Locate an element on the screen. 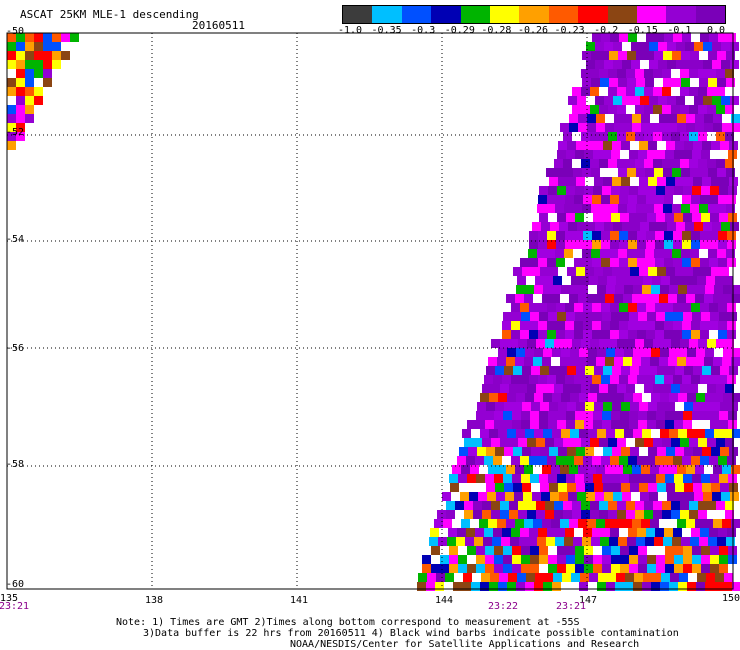 The height and width of the screenshot is (650, 740). time-label: 23:22 is located at coordinates (503, 606).